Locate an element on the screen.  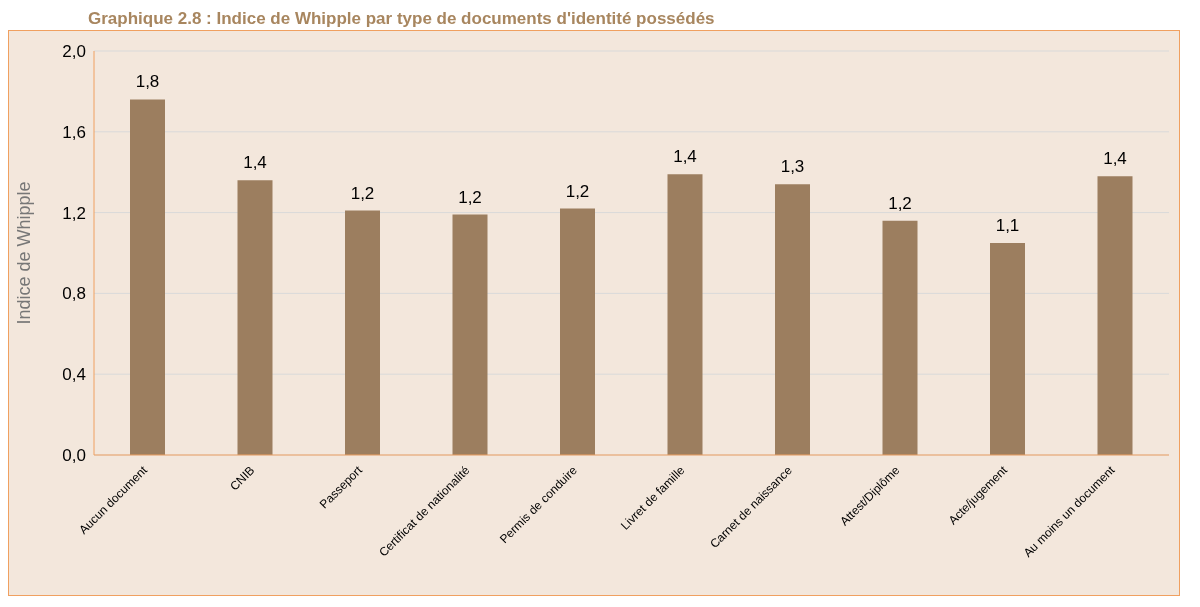
data-label: 1,3 is located at coordinates (792, 167).